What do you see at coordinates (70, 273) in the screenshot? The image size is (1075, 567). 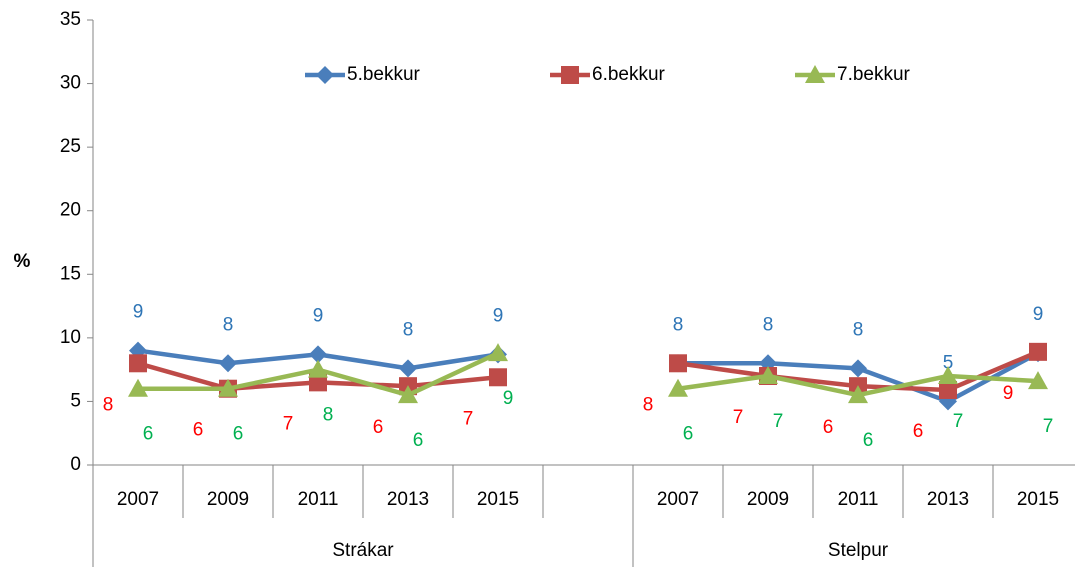 I see `y-tick-label: 15` at bounding box center [70, 273].